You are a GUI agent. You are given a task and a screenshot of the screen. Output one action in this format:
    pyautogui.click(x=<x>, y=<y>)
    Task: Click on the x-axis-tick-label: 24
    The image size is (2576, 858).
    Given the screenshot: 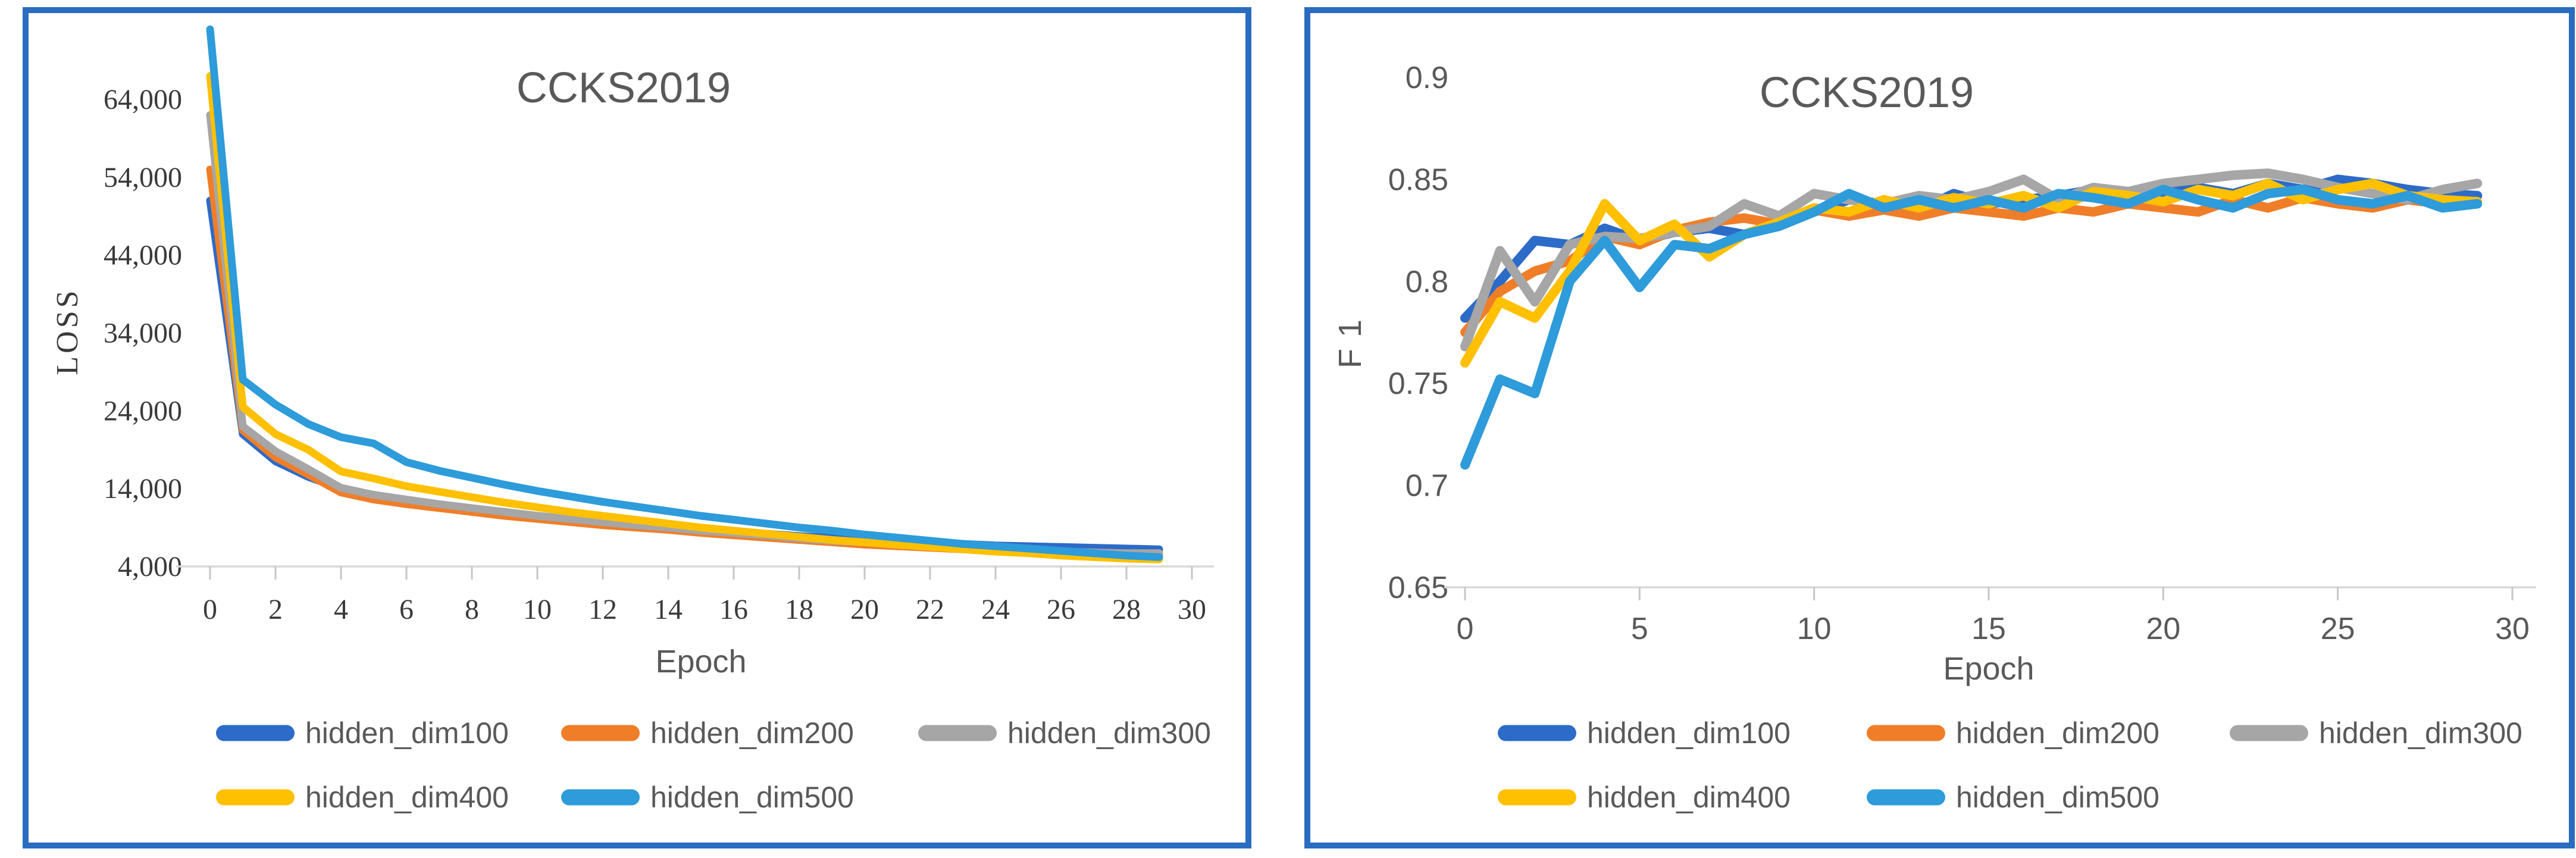 What is the action you would take?
    pyautogui.click(x=995, y=609)
    